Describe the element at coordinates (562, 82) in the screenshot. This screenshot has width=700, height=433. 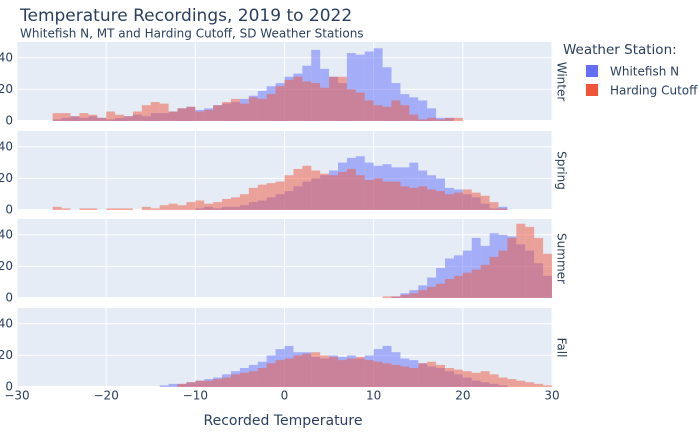
I see `facet-label-winter: Winter` at that location.